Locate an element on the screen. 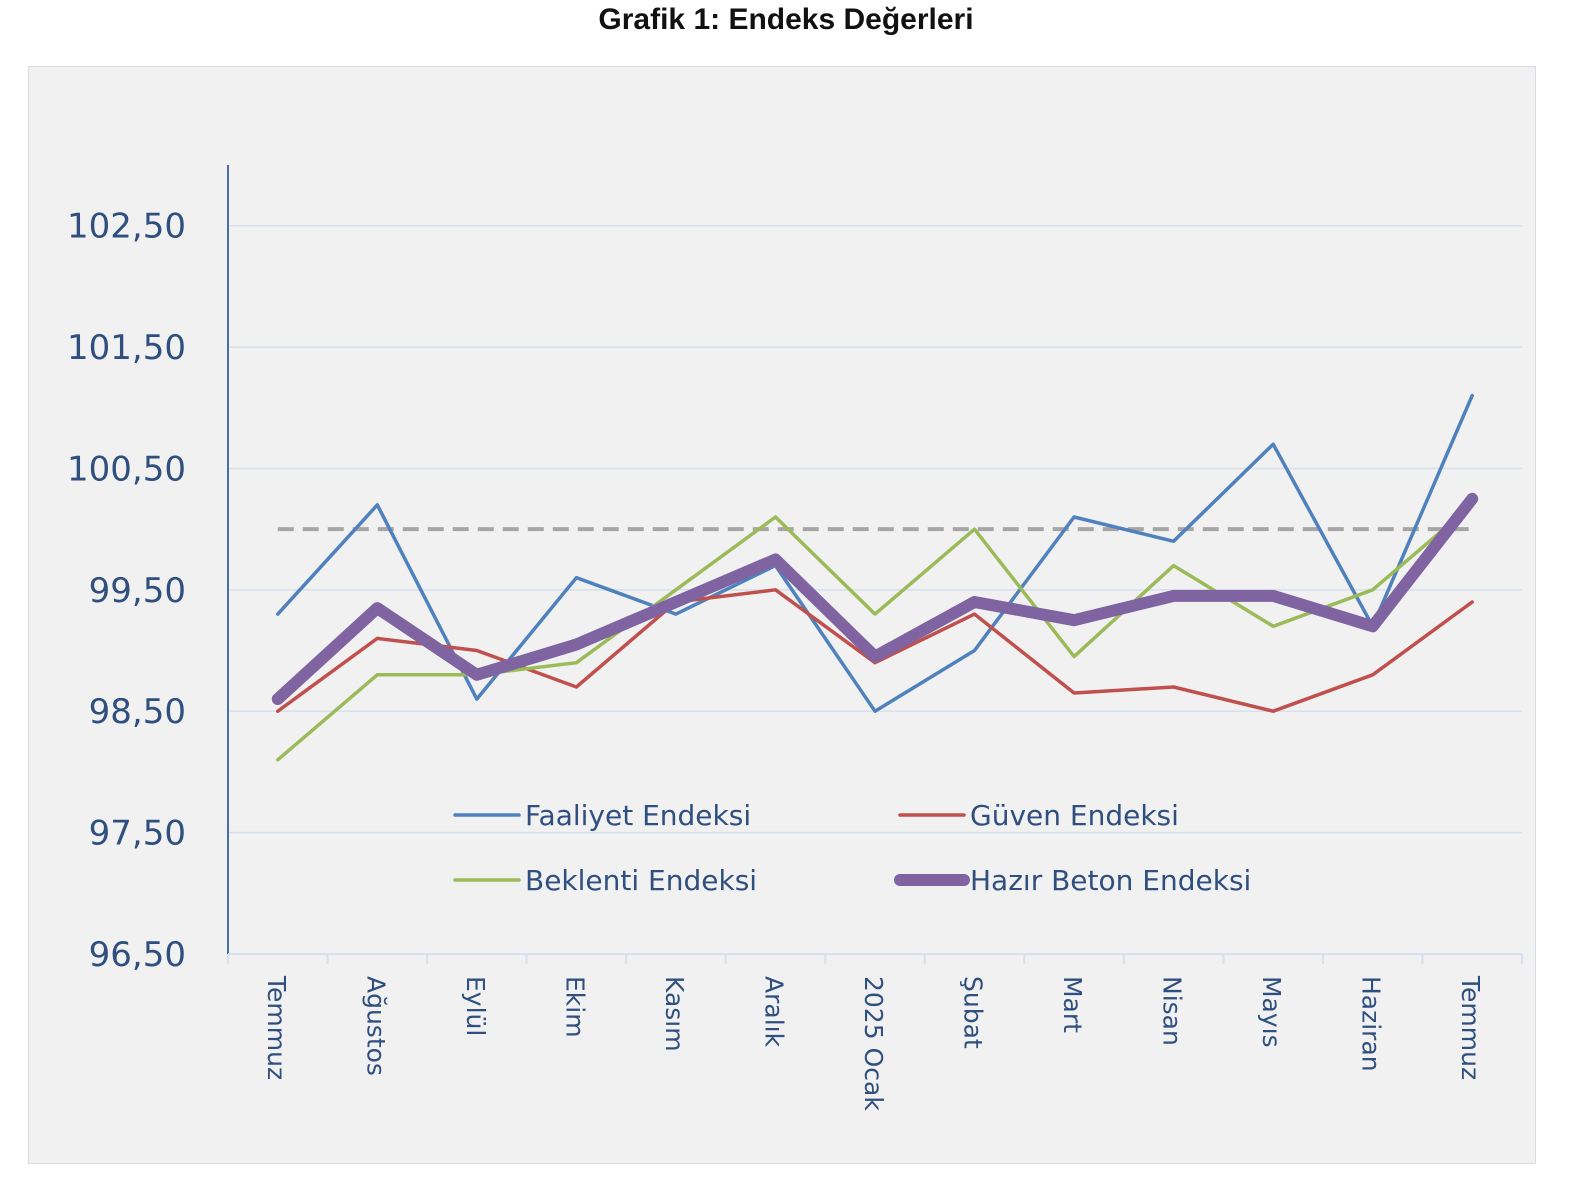 The image size is (1572, 1192). x-tick-label: Ekim is located at coordinates (574, 1007).